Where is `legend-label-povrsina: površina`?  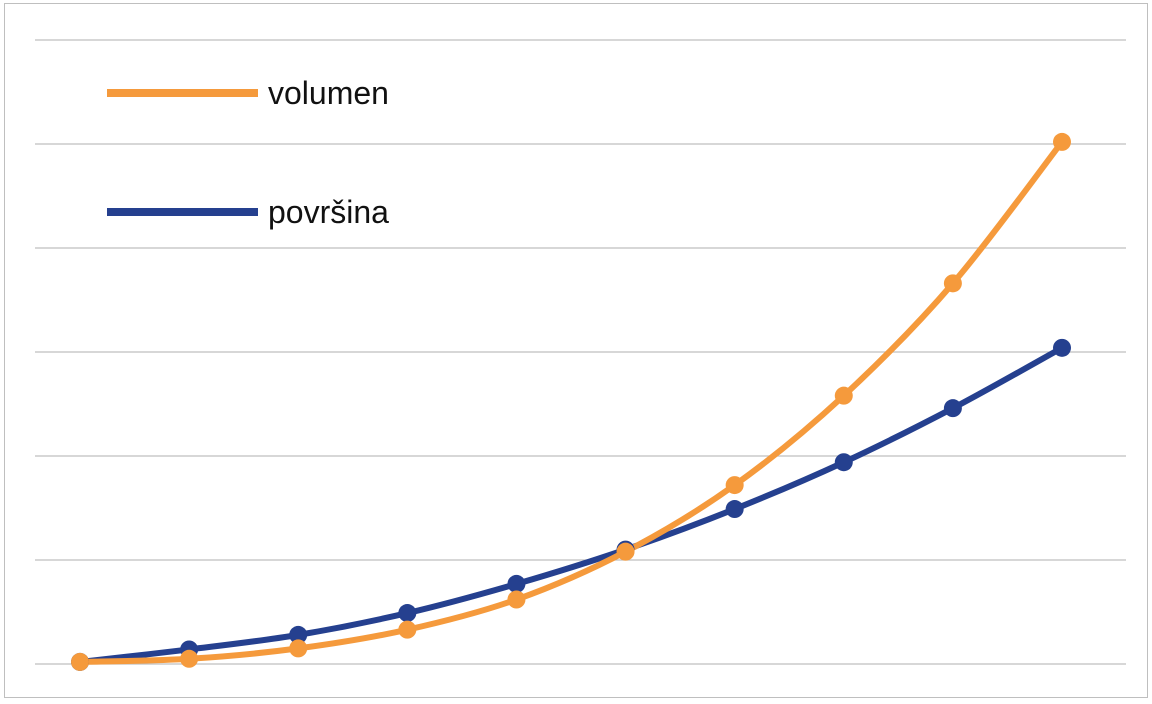
legend-label-povrsina: površina is located at coordinates (328, 212).